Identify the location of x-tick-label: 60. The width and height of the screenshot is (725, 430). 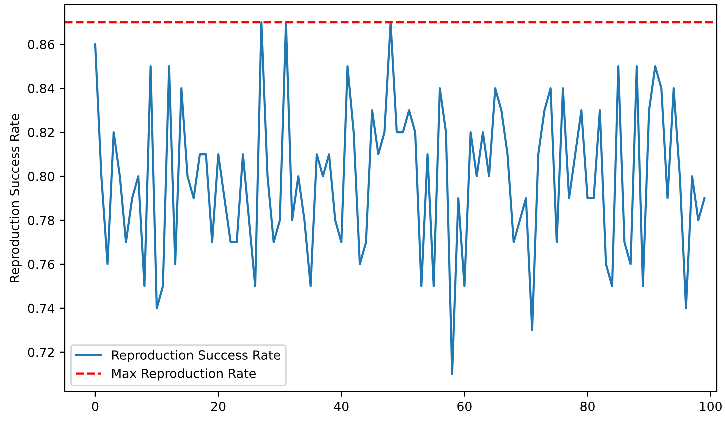
(465, 407).